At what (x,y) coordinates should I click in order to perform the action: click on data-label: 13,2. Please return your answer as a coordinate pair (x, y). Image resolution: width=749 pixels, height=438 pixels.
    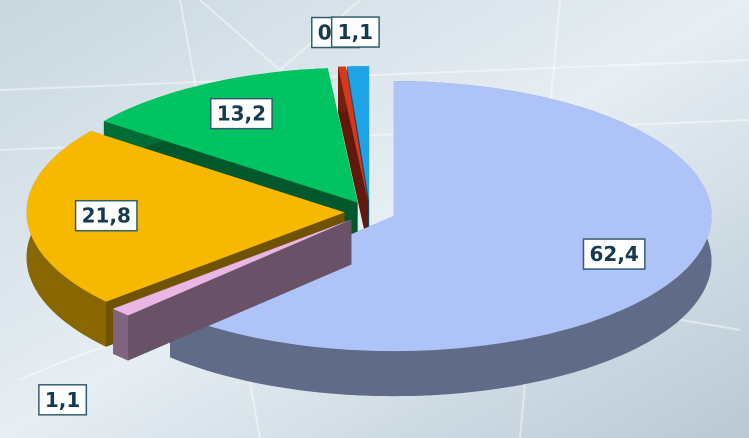
    Looking at the image, I should click on (241, 114).